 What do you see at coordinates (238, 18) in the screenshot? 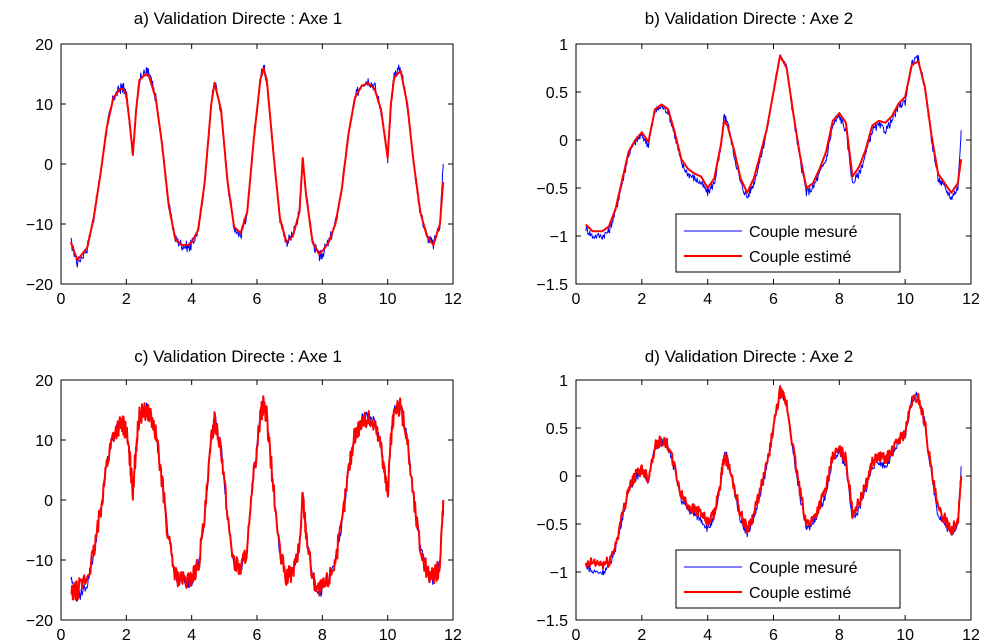
I see `subplot-title: a) Validation Directe : Axe 1` at bounding box center [238, 18].